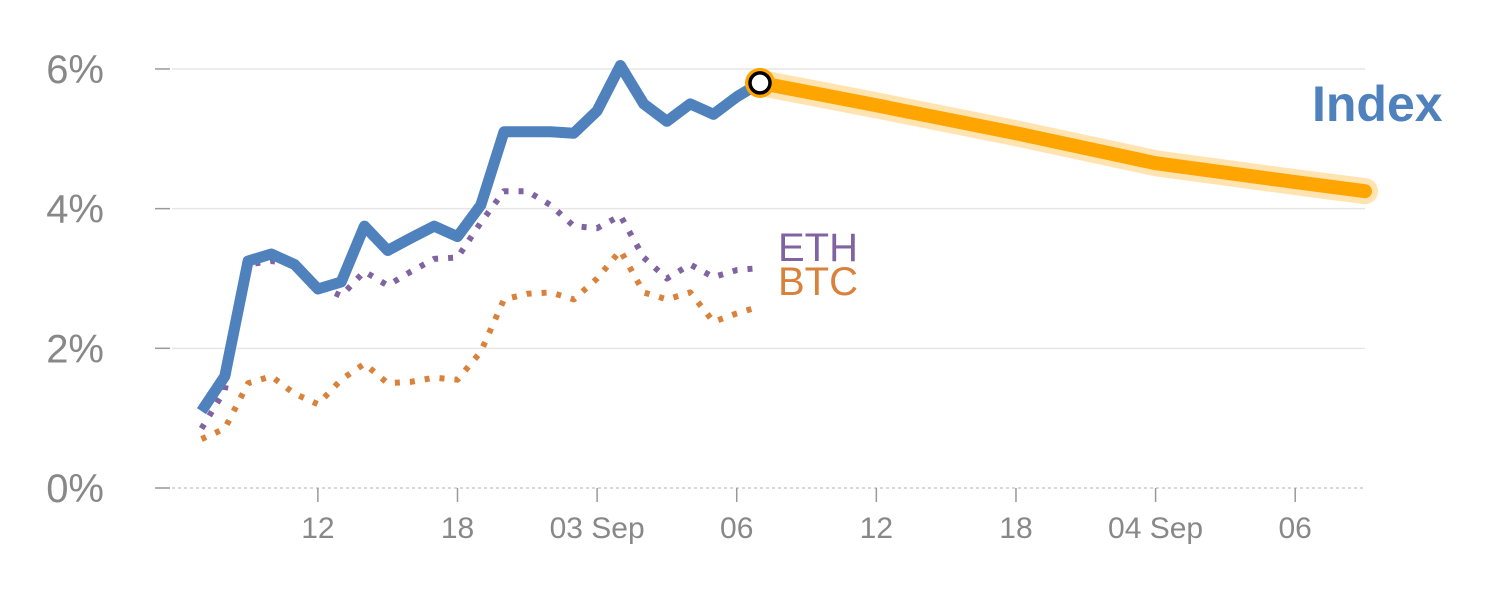  Describe the element at coordinates (1062, 137) in the screenshot. I see `forecast-line` at that location.